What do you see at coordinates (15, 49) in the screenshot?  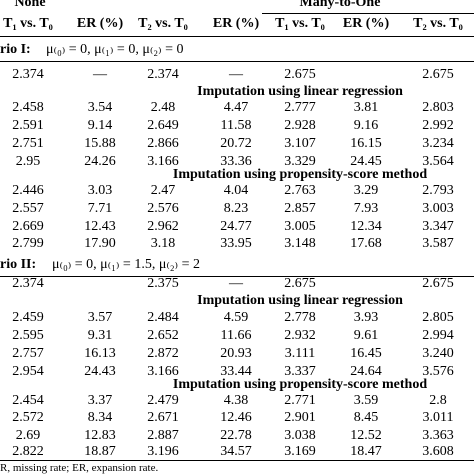 I see `section-label: rio I:` at bounding box center [15, 49].